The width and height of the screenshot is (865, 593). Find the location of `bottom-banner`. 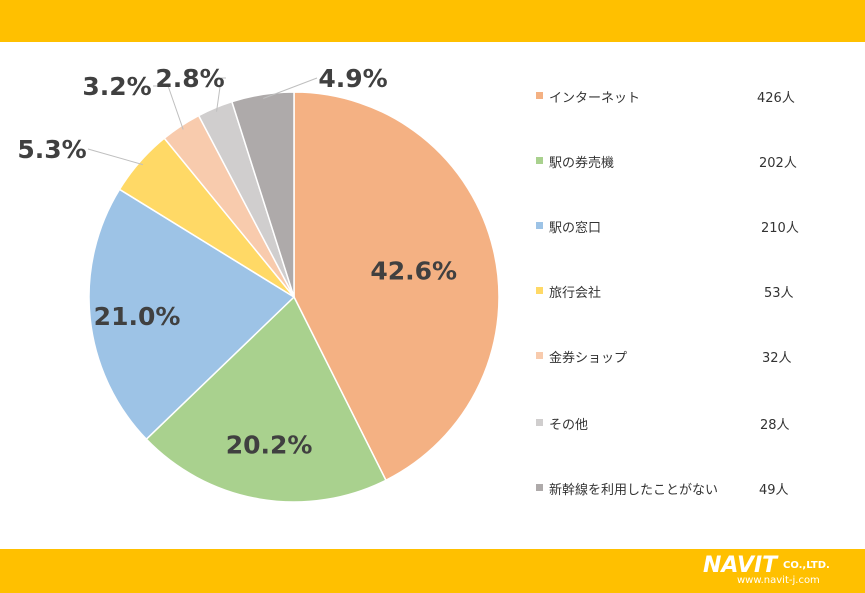

bottom-banner is located at coordinates (432, 571).